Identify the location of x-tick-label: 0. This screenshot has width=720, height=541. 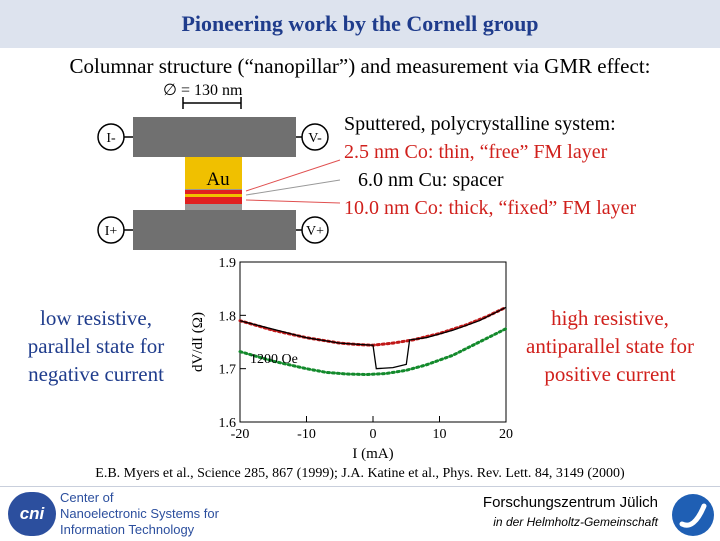
(373, 434).